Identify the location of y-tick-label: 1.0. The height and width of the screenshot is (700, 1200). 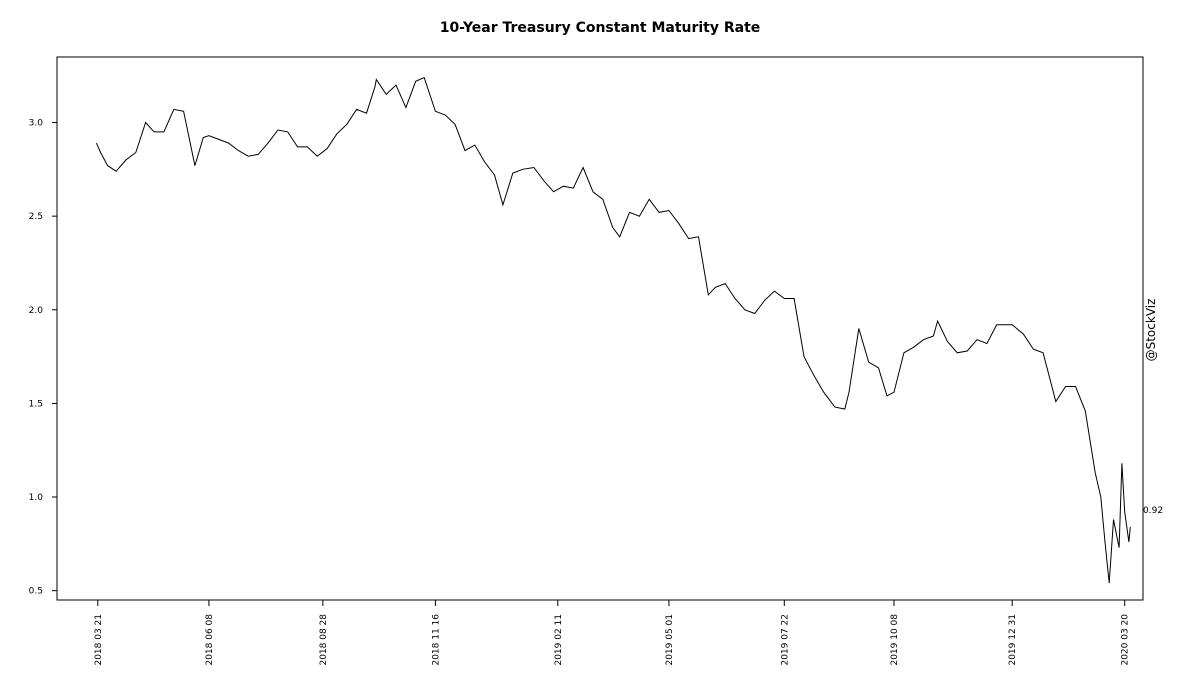
(36, 498).